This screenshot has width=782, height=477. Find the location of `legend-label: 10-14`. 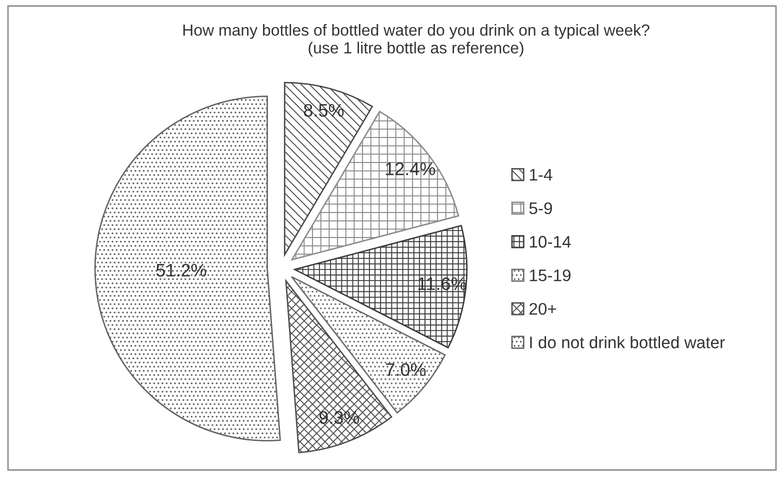

legend-label: 10-14 is located at coordinates (550, 242).